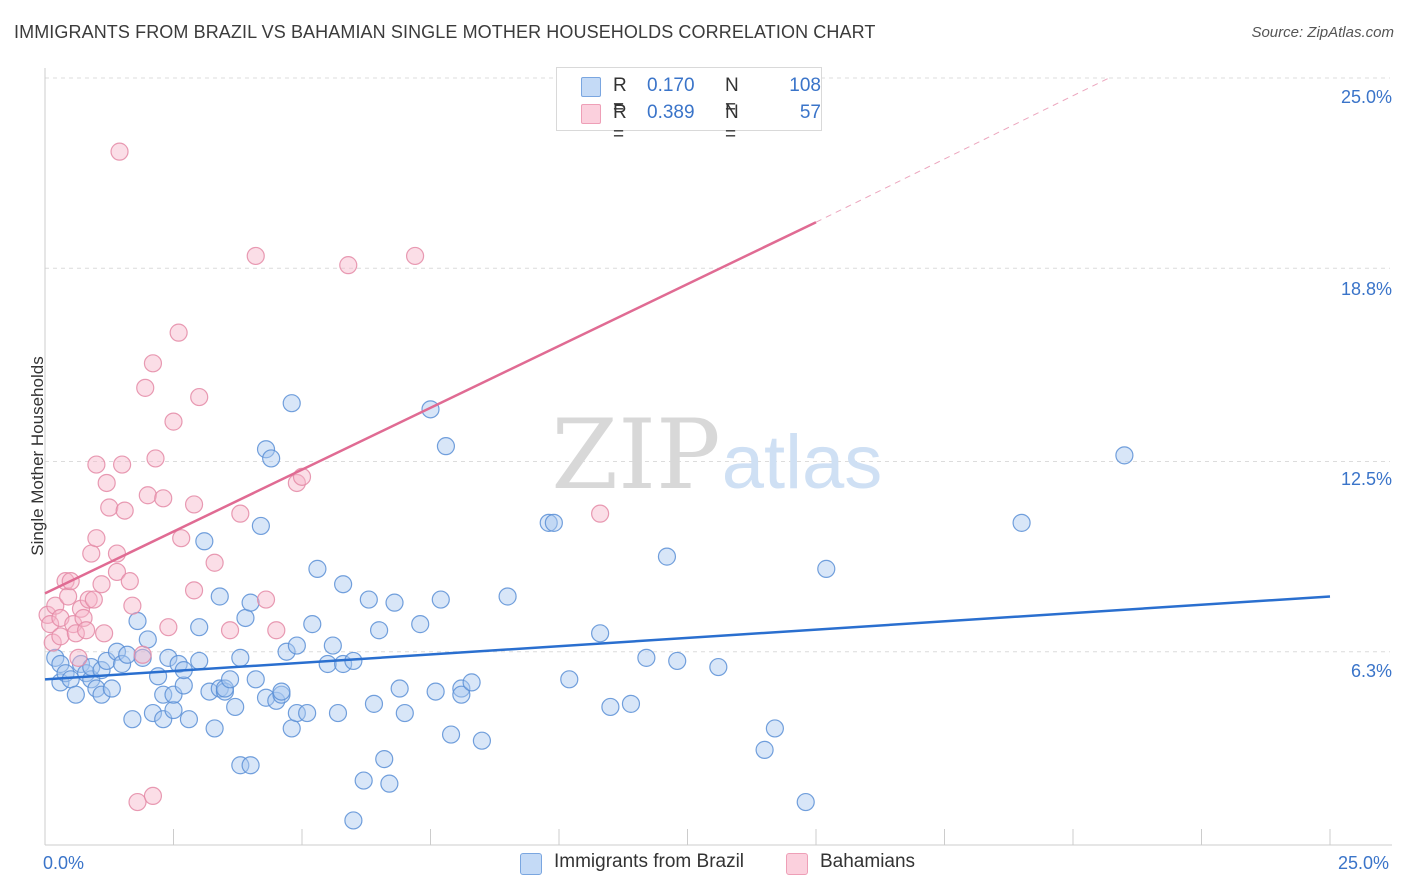 The image size is (1406, 892). Describe the element at coordinates (620, 96) in the screenshot. I see `r-label: R =` at that location.